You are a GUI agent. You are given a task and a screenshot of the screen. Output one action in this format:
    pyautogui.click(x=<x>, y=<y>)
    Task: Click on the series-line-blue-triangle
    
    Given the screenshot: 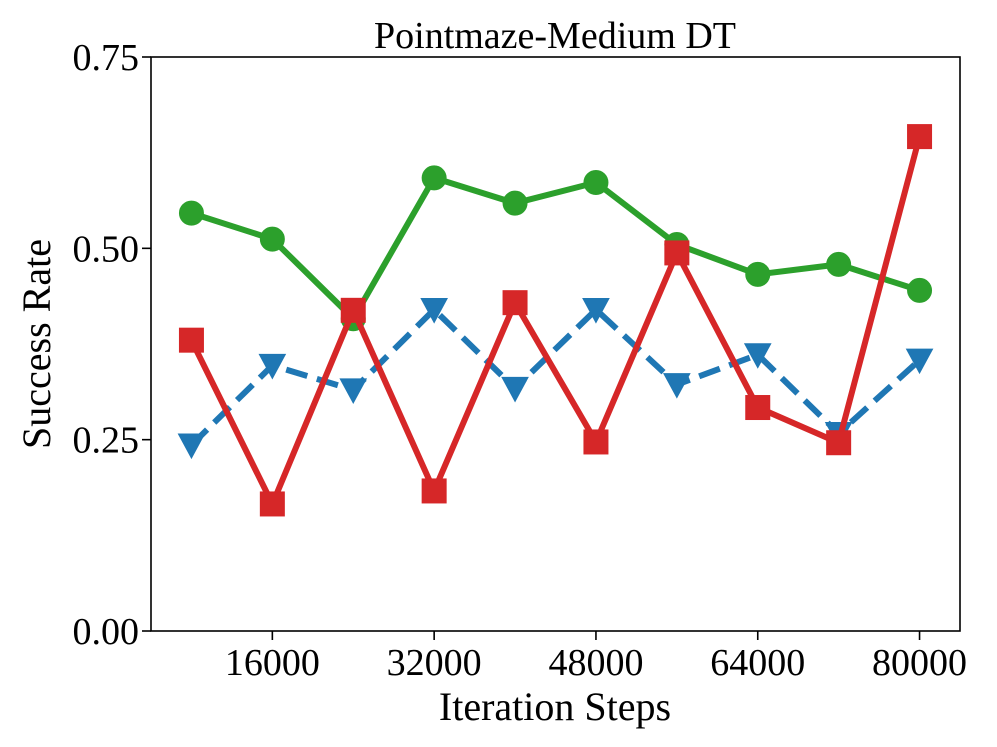 What is the action you would take?
    pyautogui.click(x=555, y=377)
    